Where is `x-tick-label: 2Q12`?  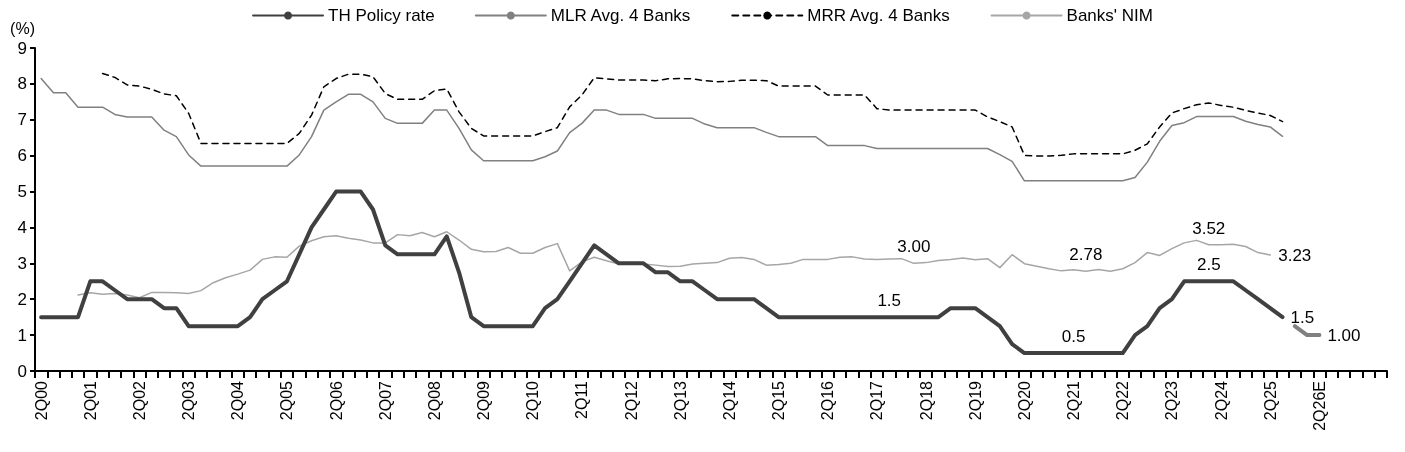
x-tick-label: 2Q12 is located at coordinates (631, 400).